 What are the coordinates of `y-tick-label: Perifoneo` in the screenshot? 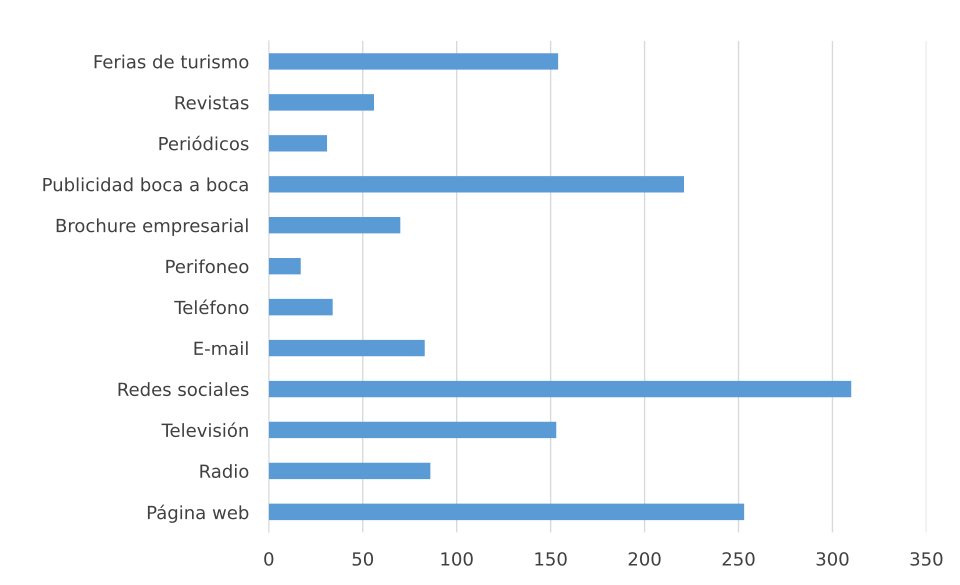 It's located at (207, 266).